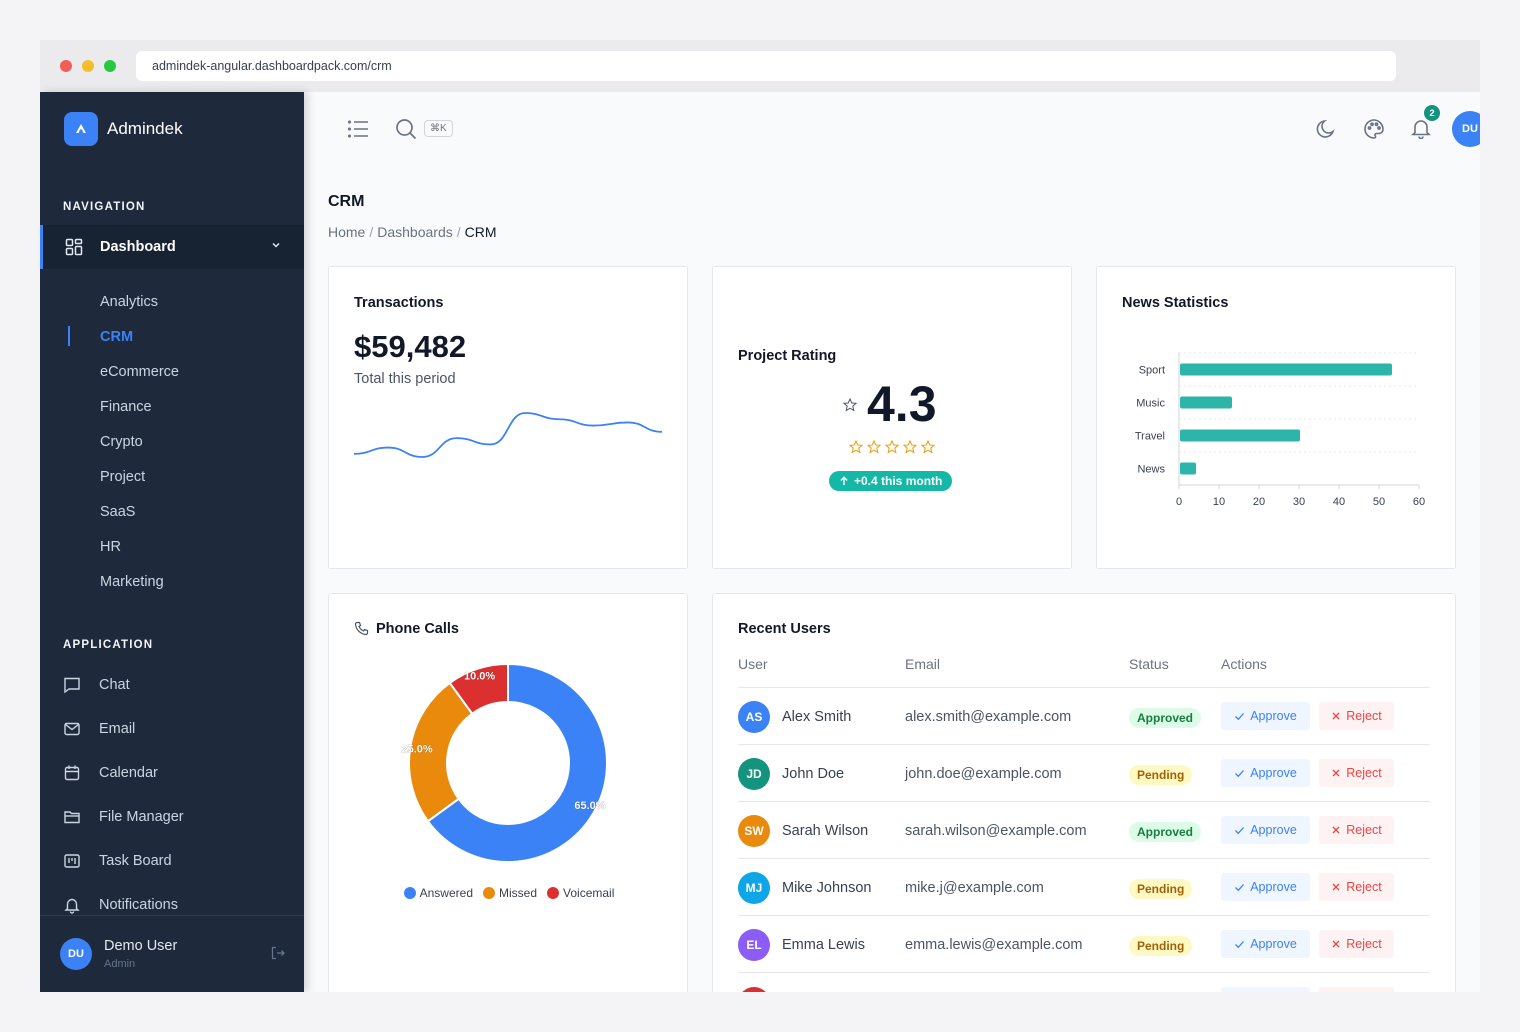 Image resolution: width=1520 pixels, height=1032 pixels. I want to click on palette-icon, so click(1374, 129).